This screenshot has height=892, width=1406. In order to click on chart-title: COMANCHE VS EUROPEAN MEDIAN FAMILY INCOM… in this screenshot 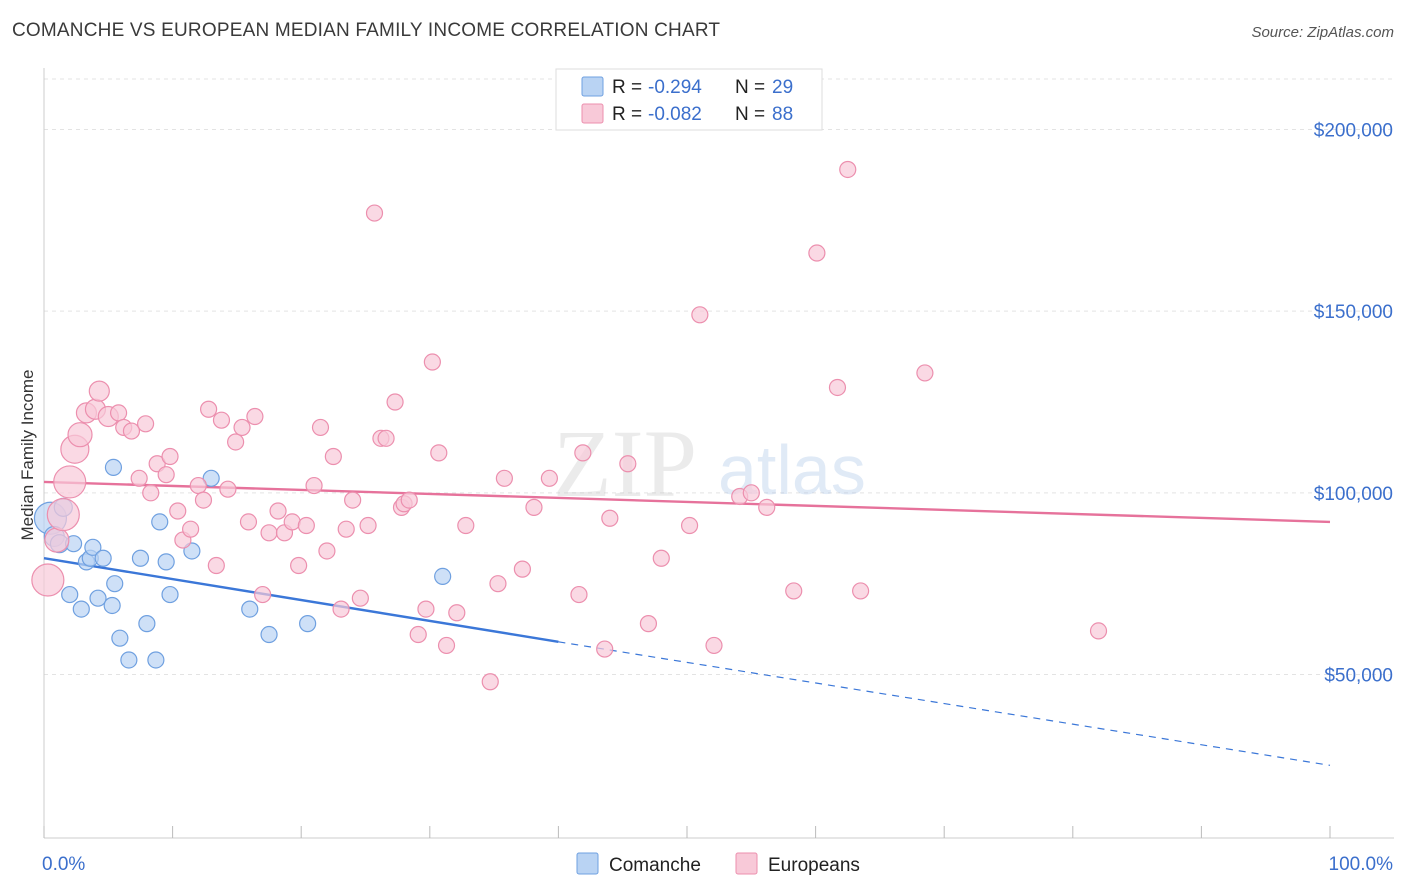, I will do `click(366, 30)`.